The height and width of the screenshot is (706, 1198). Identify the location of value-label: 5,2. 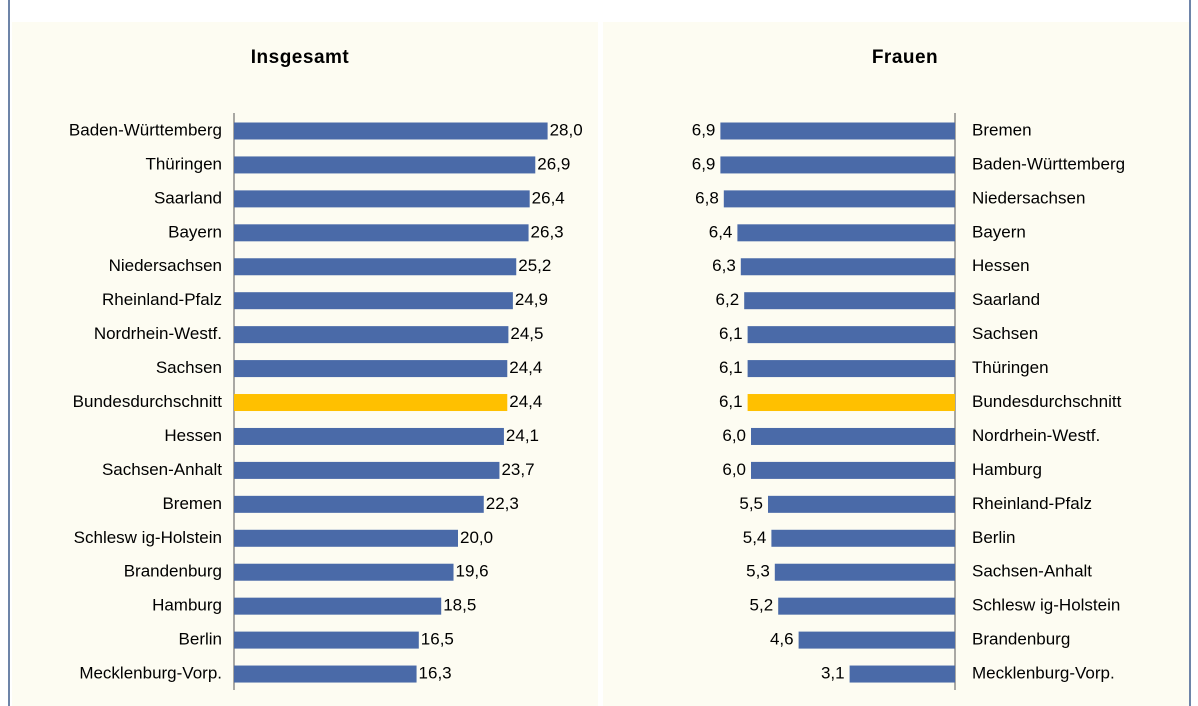
(762, 605).